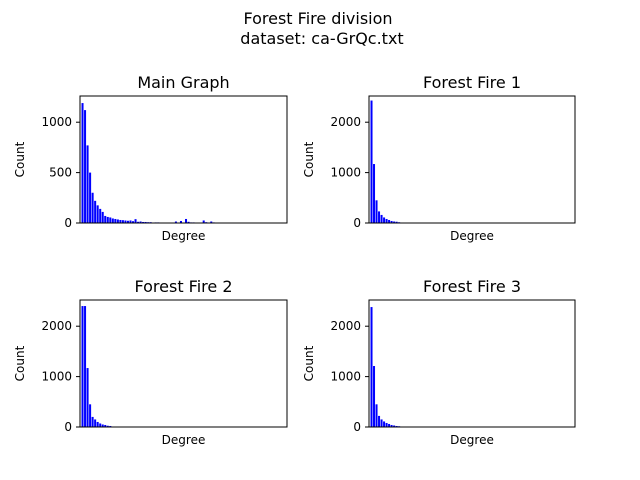 Image resolution: width=640 pixels, height=480 pixels. I want to click on subplot-title: Forest Fire 2, so click(183, 286).